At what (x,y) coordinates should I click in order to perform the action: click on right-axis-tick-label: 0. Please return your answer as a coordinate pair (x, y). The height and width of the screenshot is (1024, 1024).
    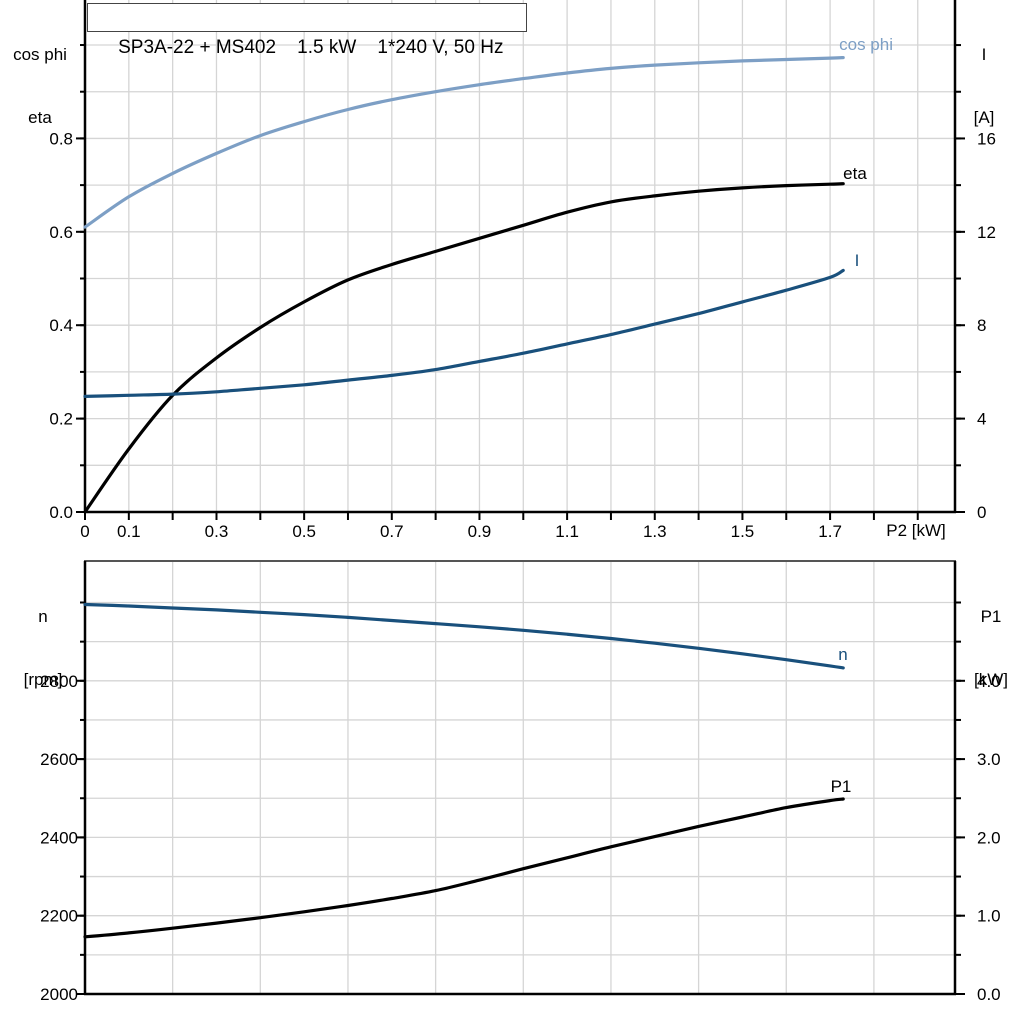
    Looking at the image, I should click on (981, 512).